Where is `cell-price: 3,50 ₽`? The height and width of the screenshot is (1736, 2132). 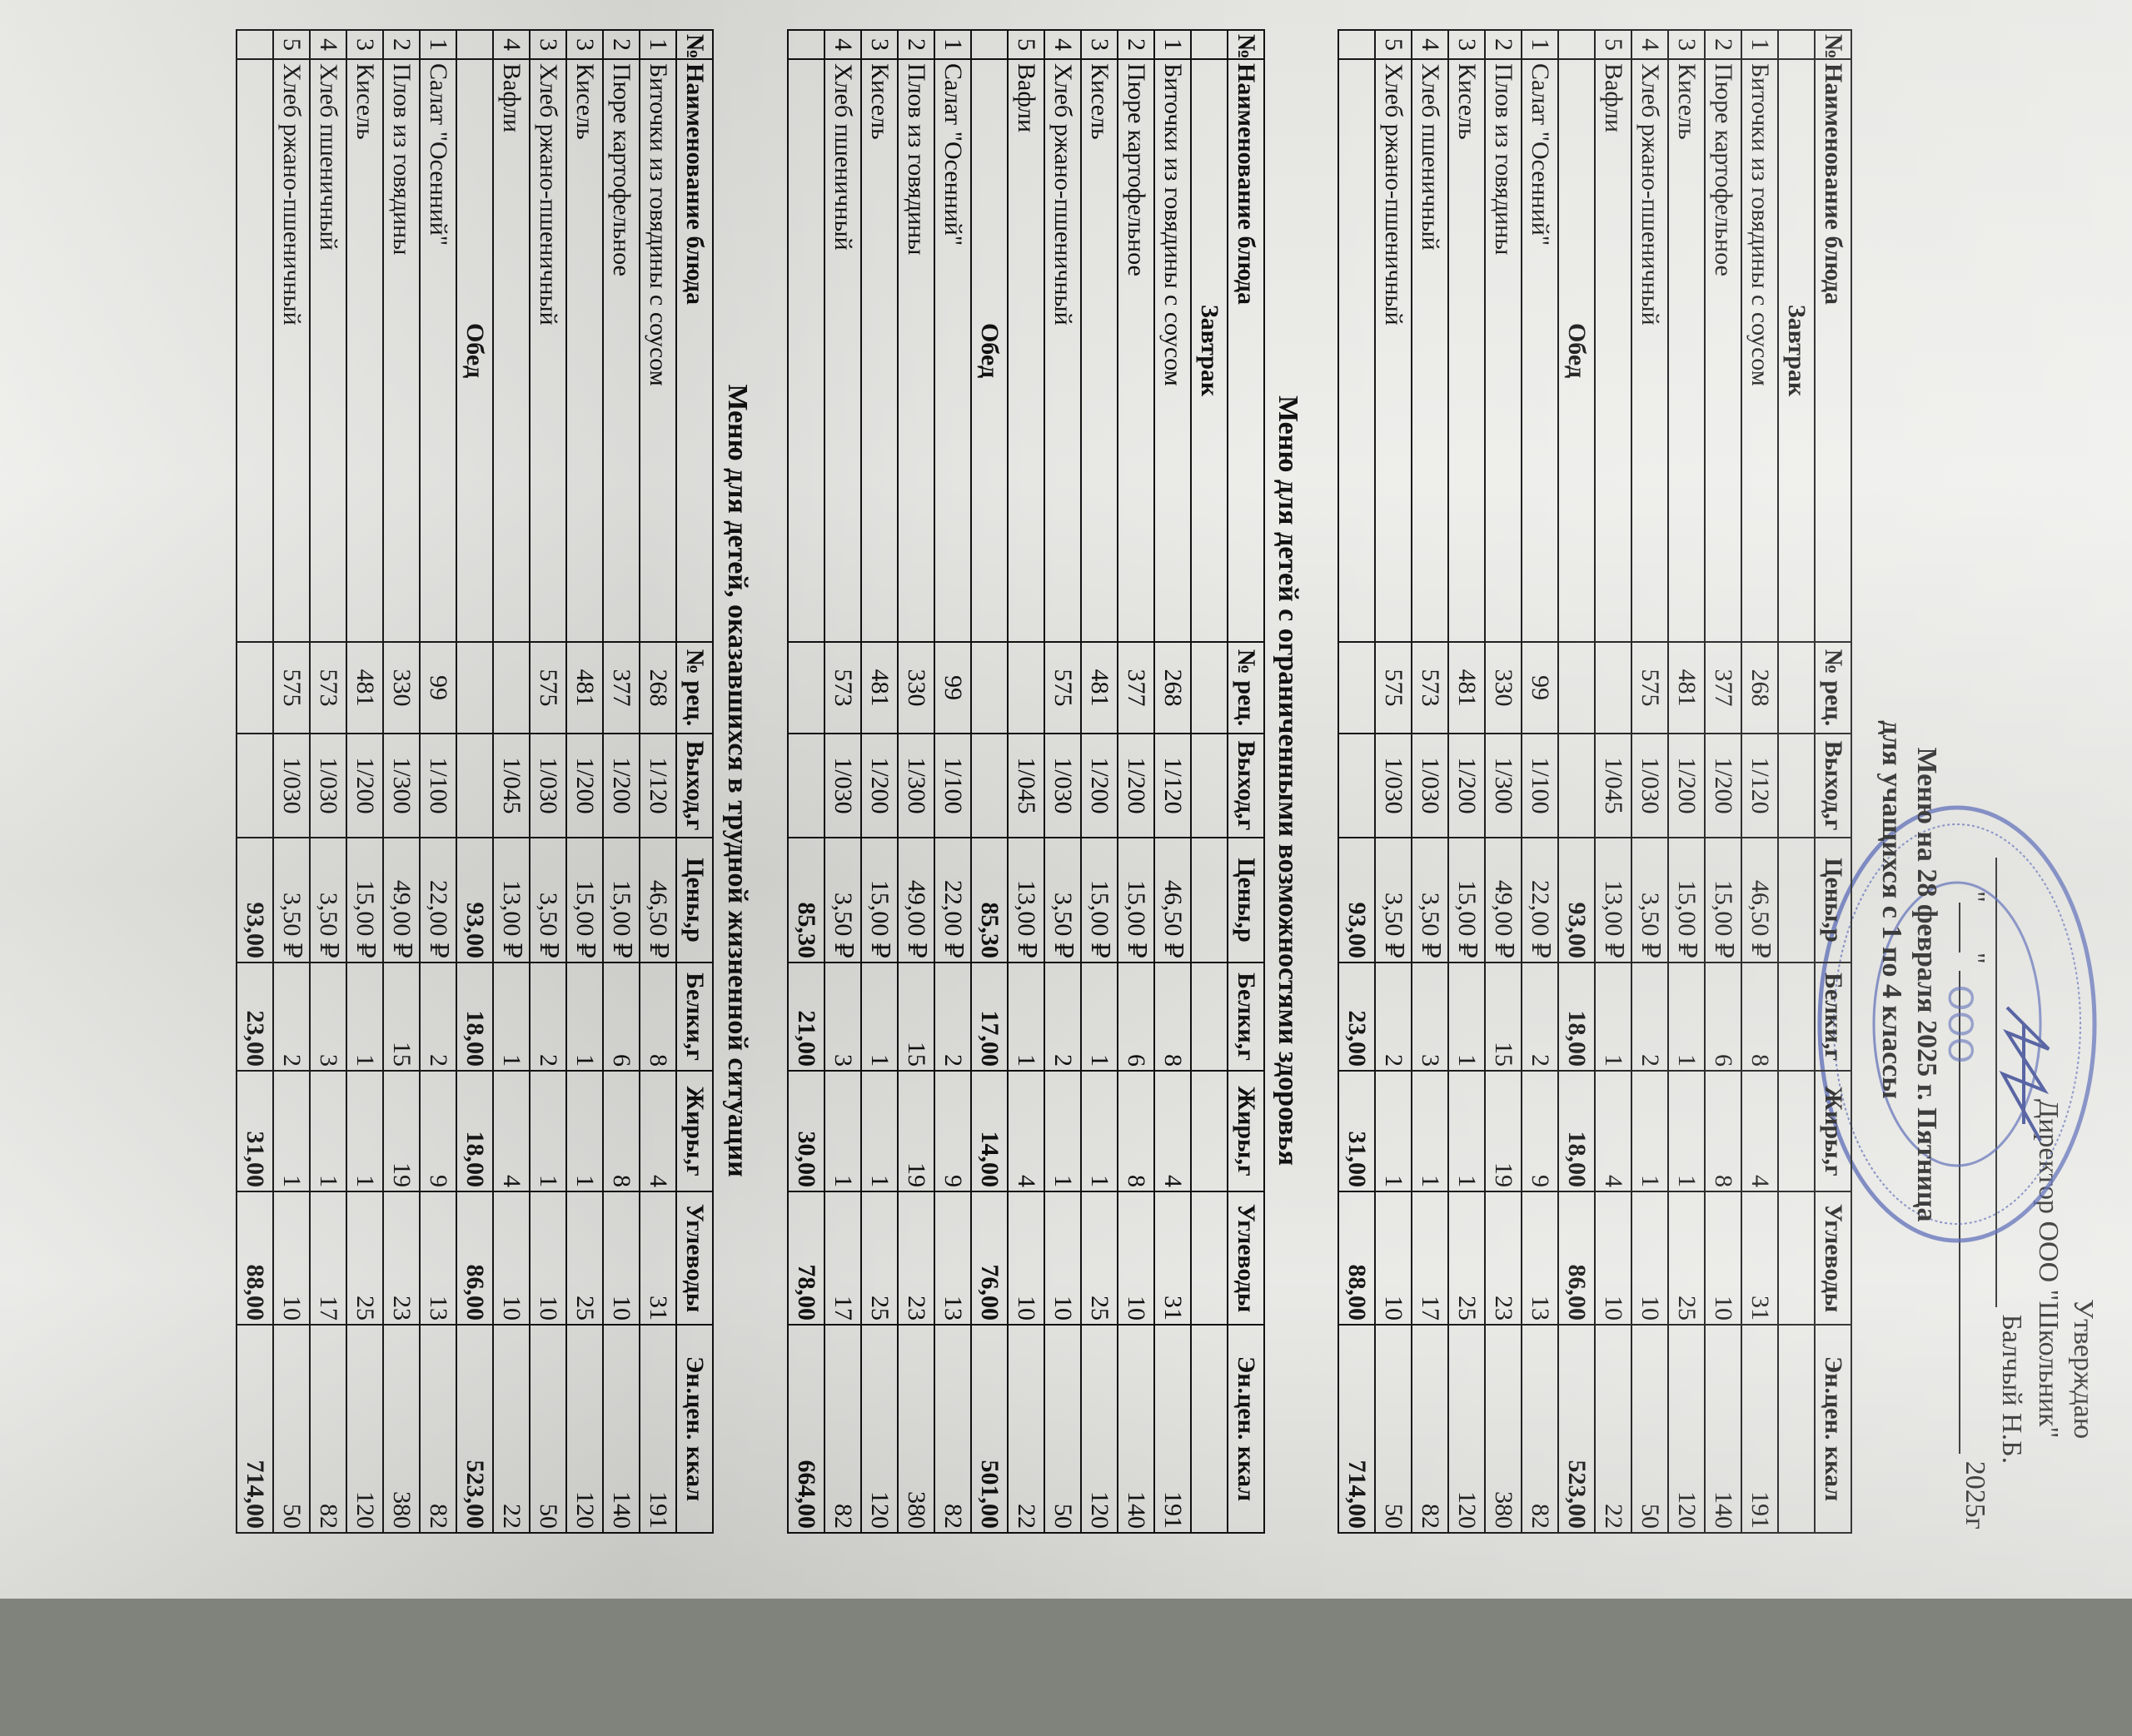
cell-price: 3,50 ₽ is located at coordinates (1649, 900).